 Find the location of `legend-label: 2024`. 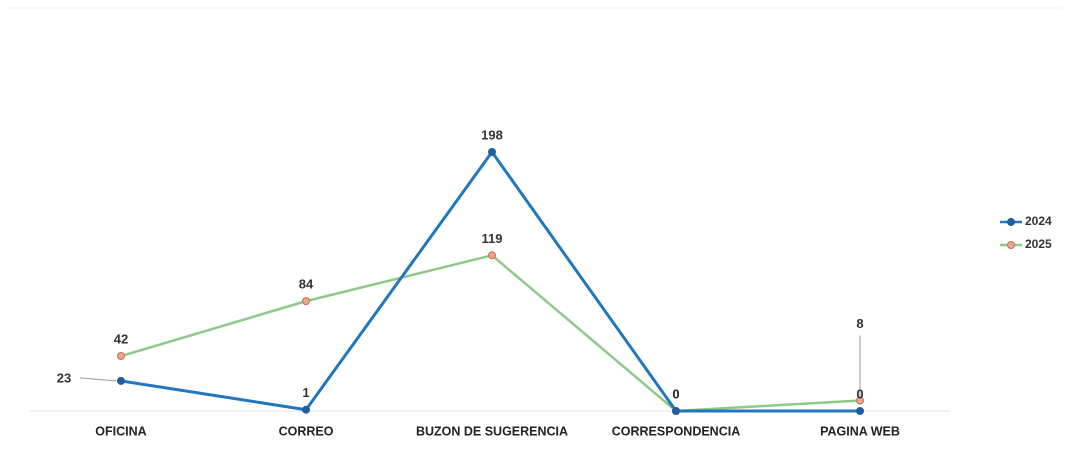

legend-label: 2024 is located at coordinates (1038, 221).